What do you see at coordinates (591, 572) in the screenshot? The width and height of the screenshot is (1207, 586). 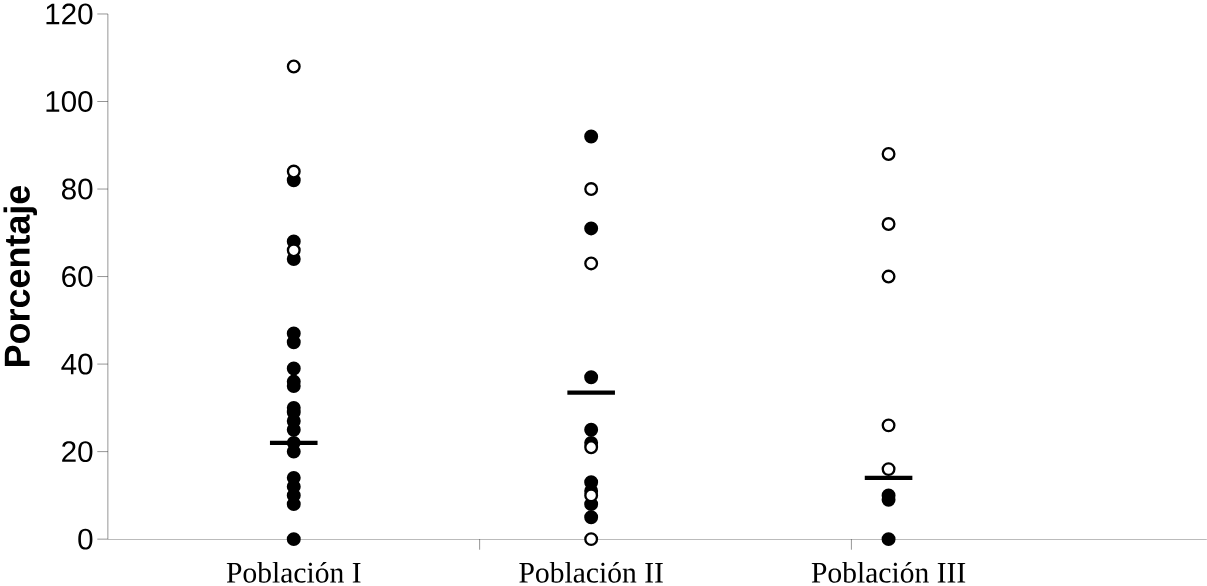 I see `x-tick-label: Población II` at bounding box center [591, 572].